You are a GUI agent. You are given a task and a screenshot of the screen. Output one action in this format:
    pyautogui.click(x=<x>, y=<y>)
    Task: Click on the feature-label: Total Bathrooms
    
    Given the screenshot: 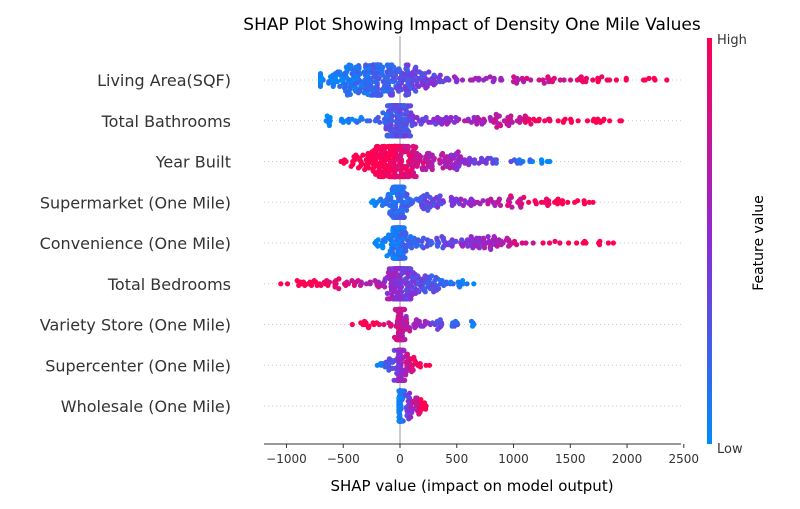 What is the action you would take?
    pyautogui.click(x=166, y=121)
    